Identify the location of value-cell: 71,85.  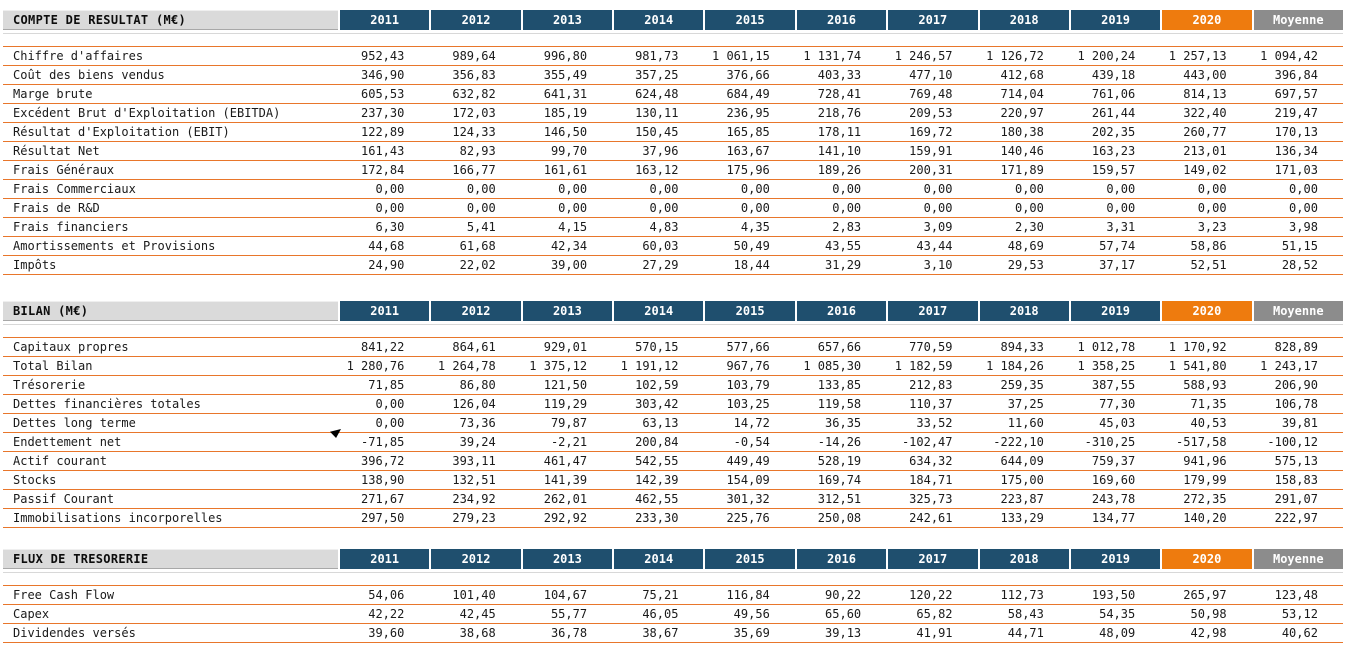
(386, 385).